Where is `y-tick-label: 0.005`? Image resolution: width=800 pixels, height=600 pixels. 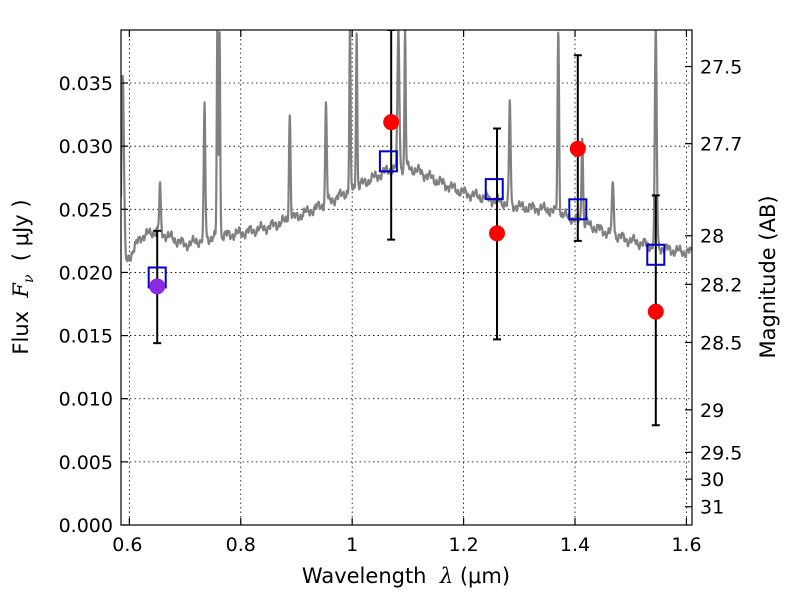 y-tick-label: 0.005 is located at coordinates (86, 463).